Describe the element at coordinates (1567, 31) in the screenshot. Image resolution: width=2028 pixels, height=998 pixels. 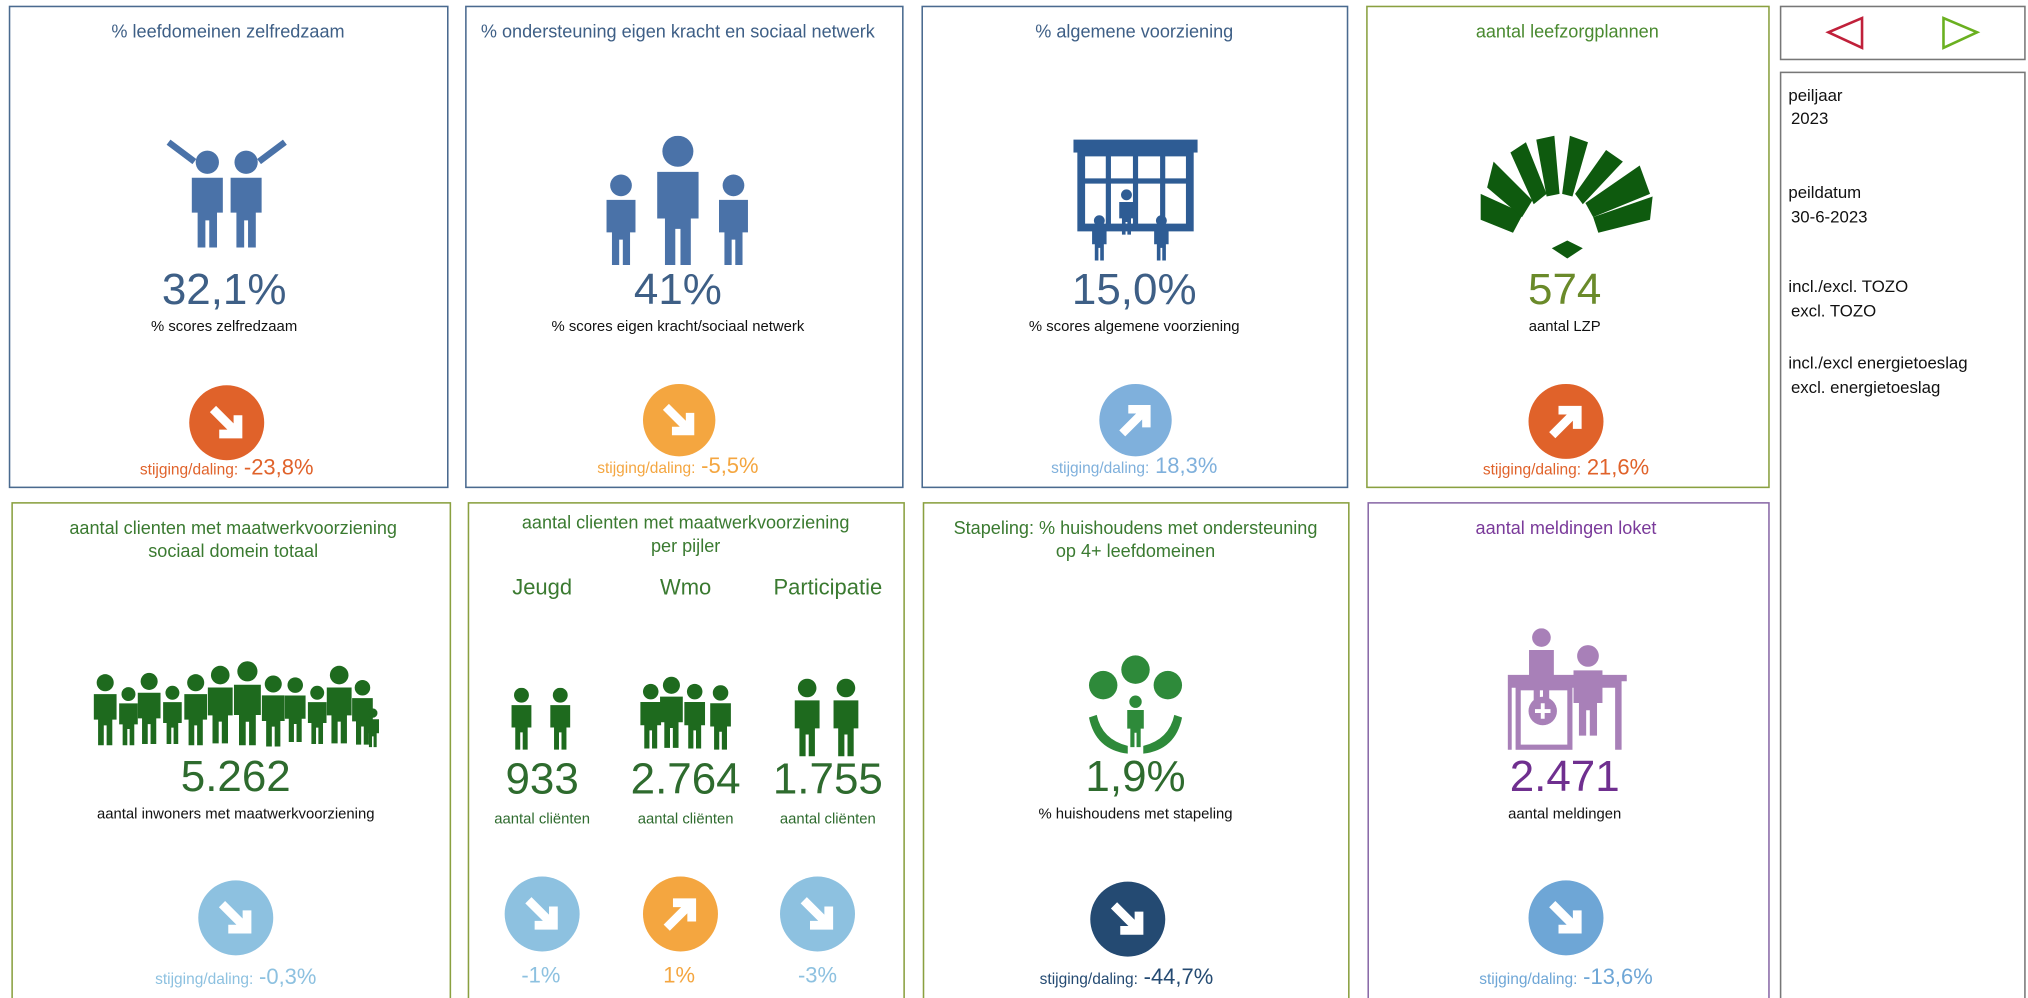
I see `card-title: aantal leefzorgplannen` at that location.